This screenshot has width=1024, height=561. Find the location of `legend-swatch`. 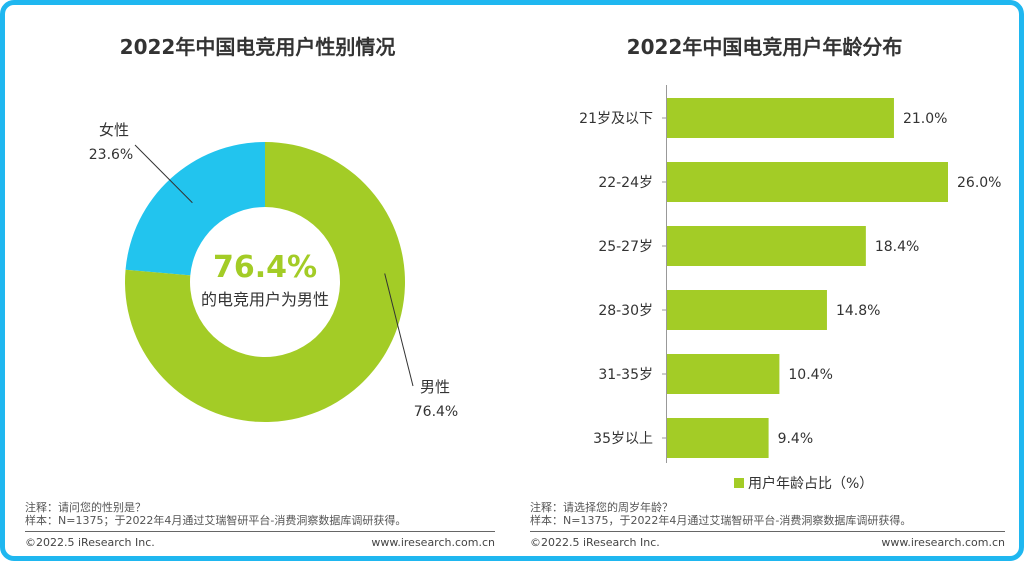

legend-swatch is located at coordinates (739, 483).